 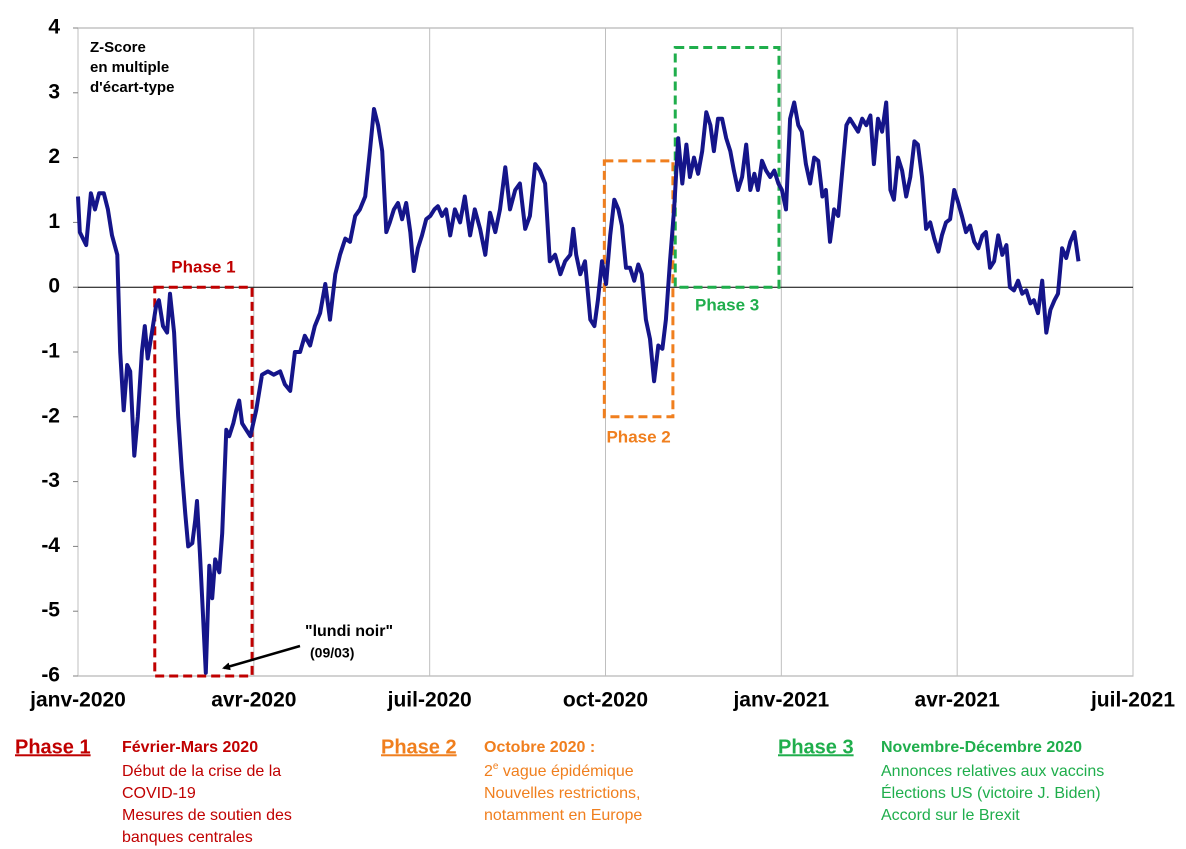 I want to click on phase-label: Phase 3, so click(x=727, y=305).